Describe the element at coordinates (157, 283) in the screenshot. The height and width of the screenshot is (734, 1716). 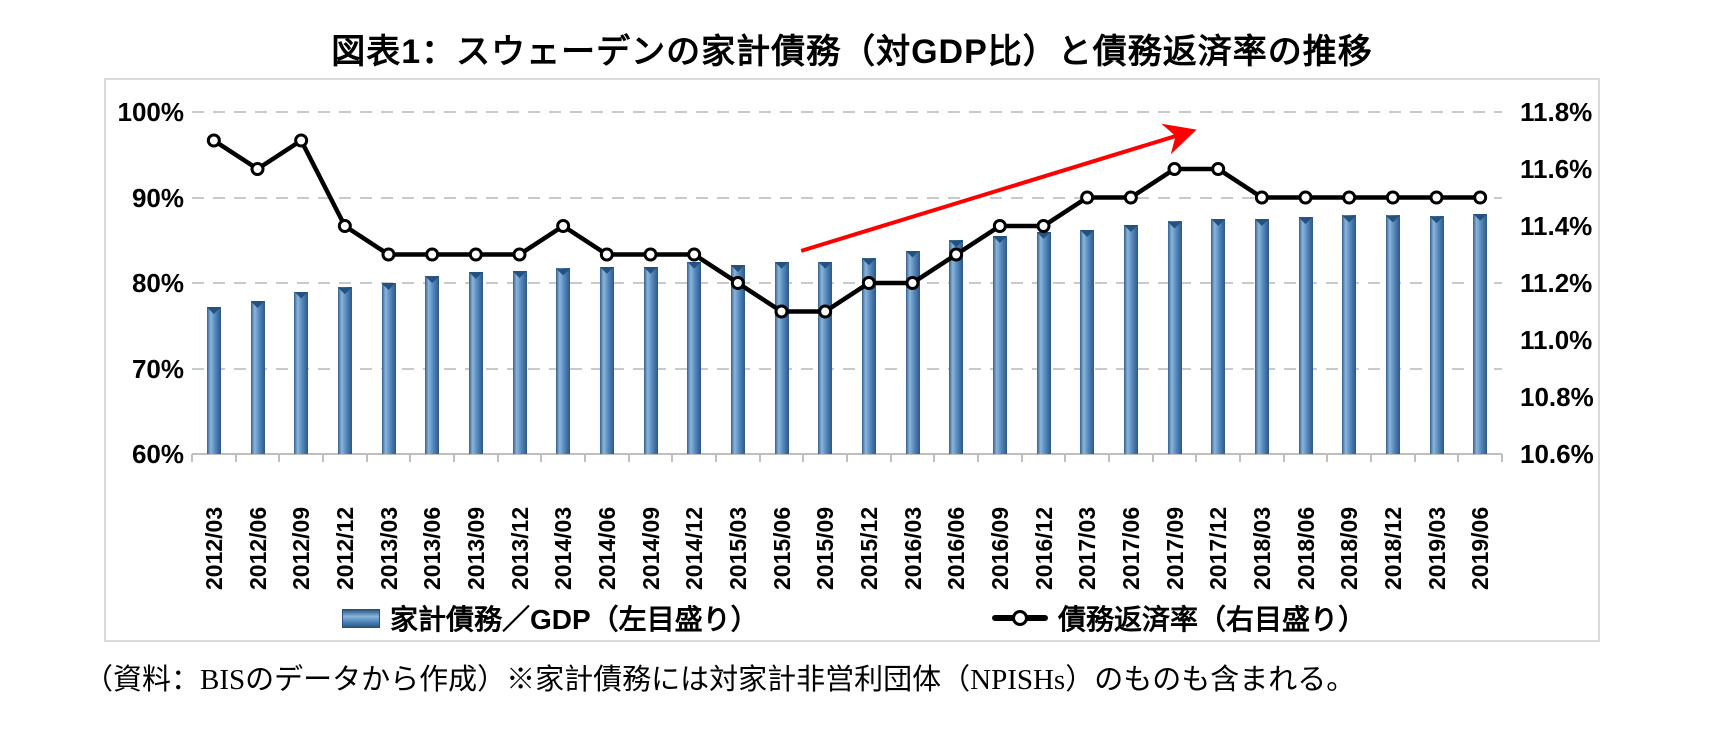
I see `left-axis-tick-label: 80%` at that location.